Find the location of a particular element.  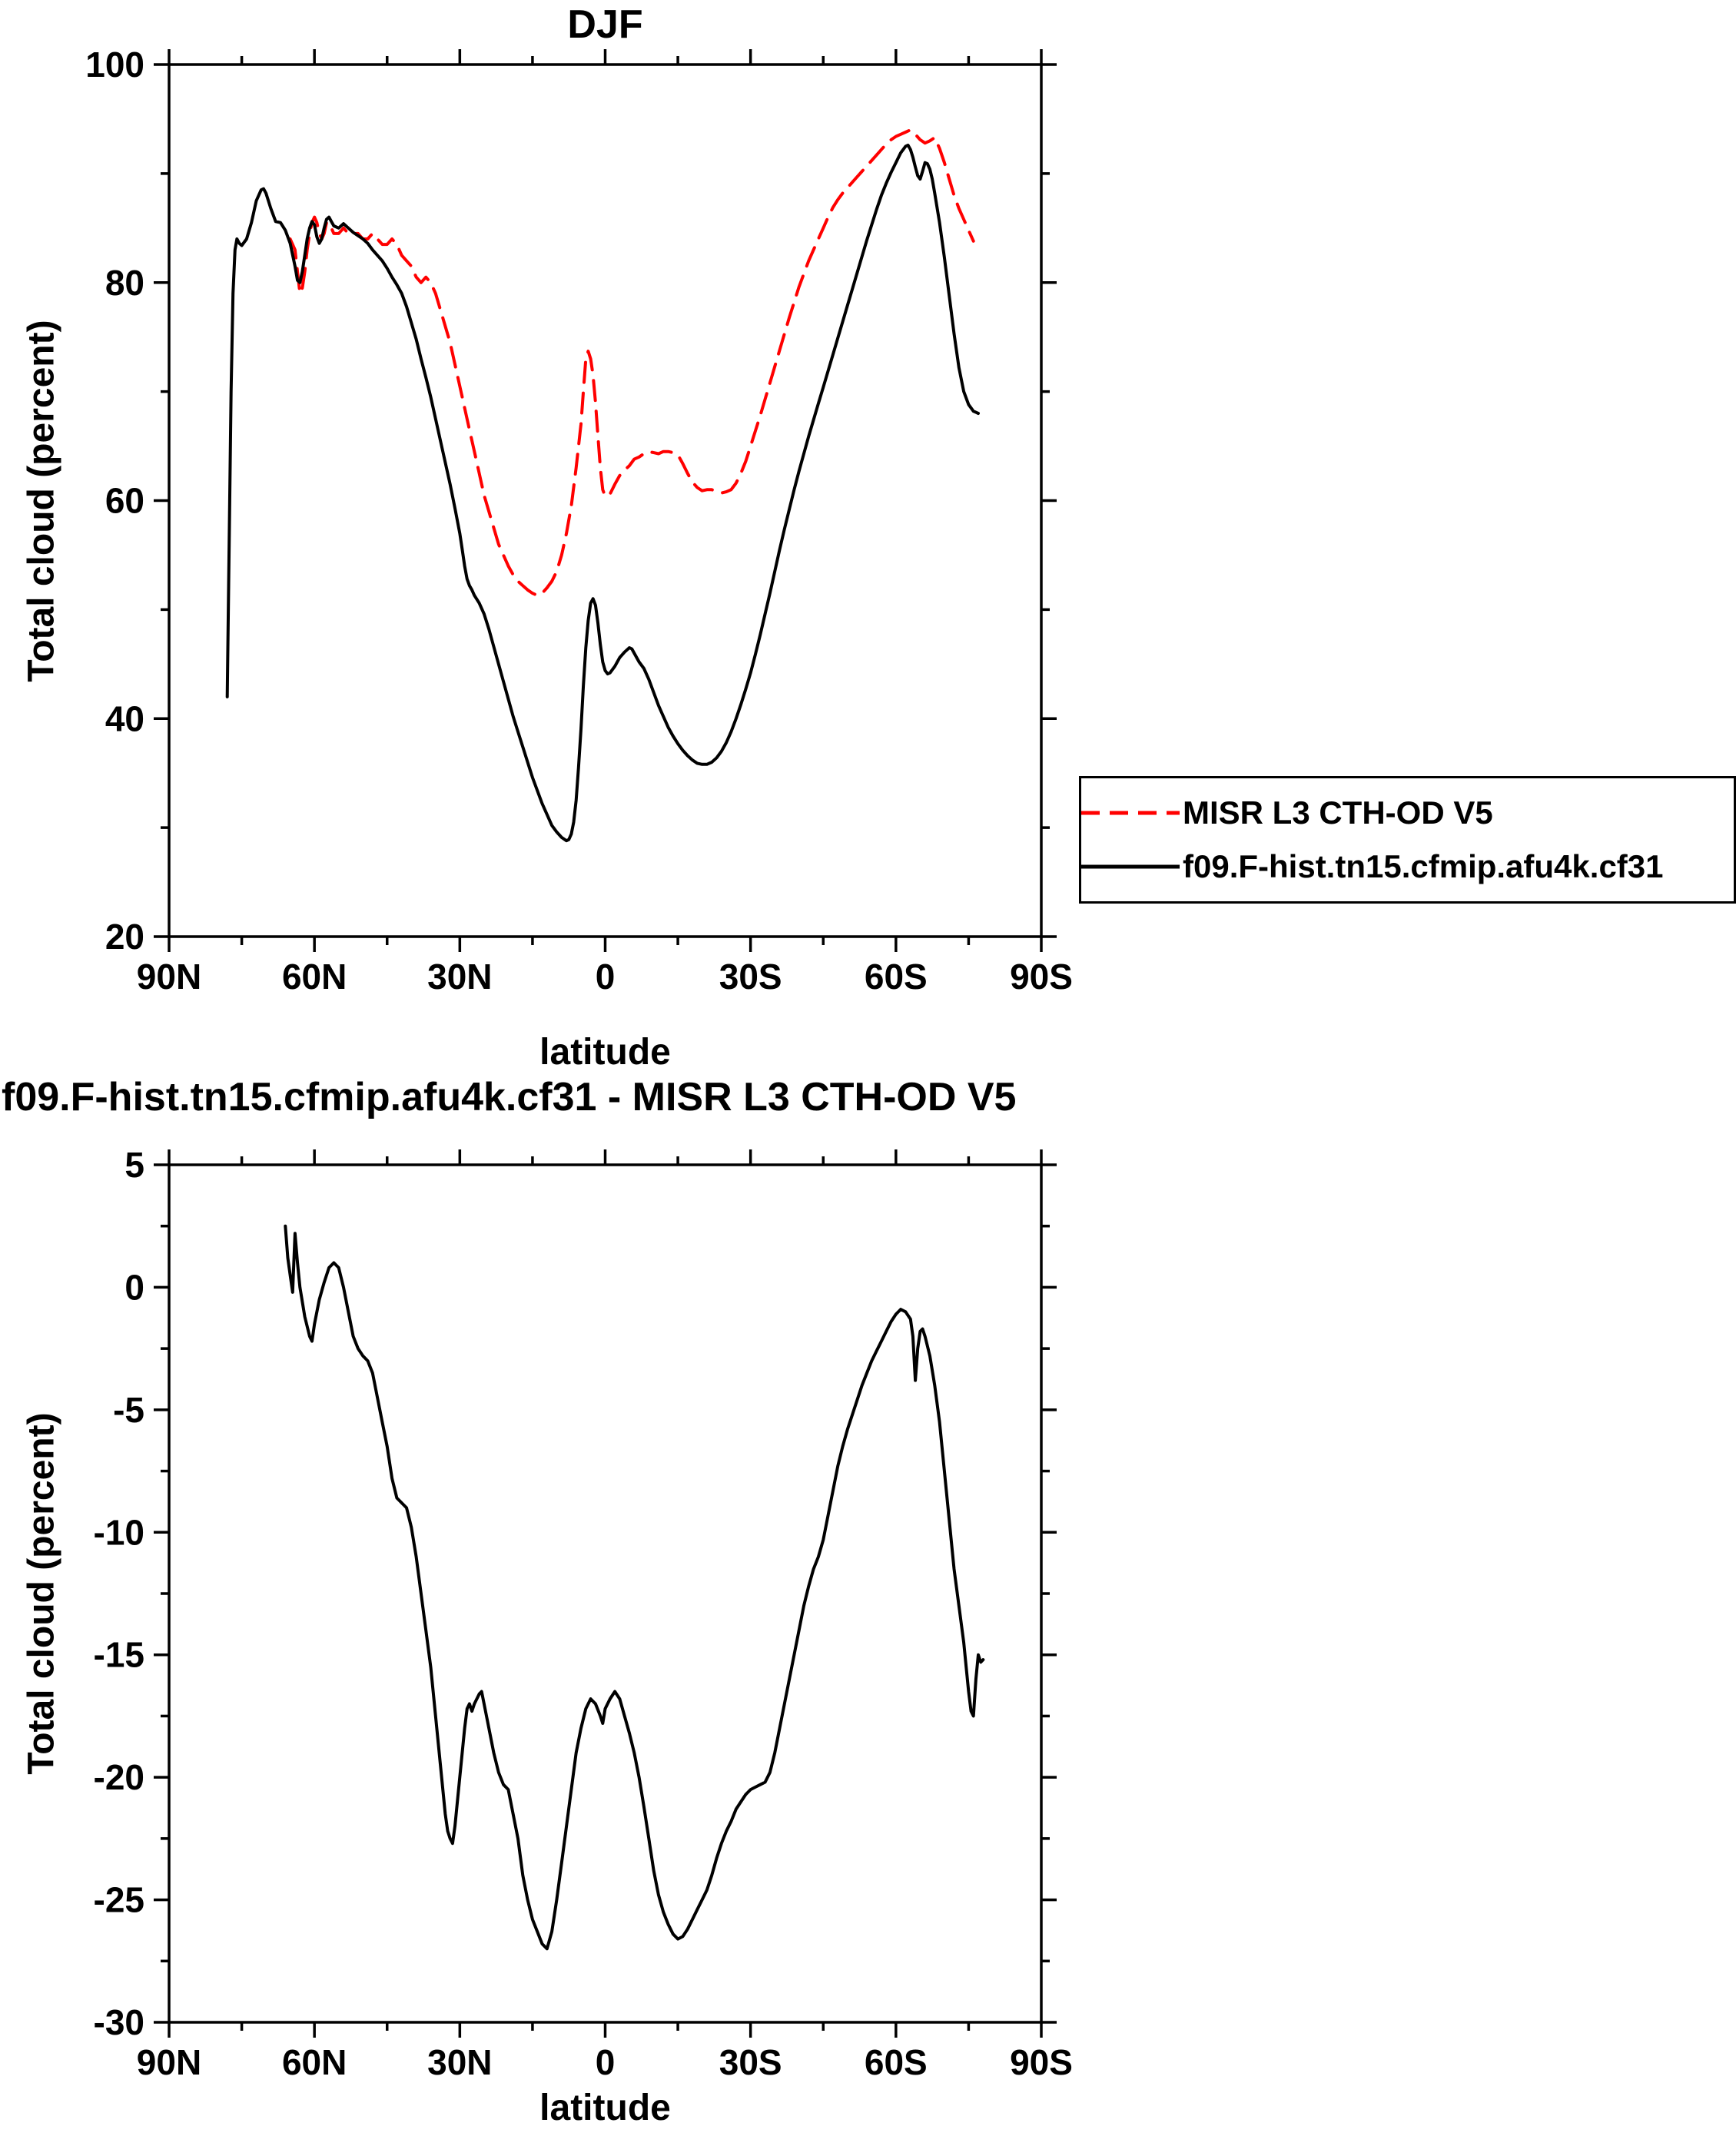

djf-x-tick-label: 30N is located at coordinates (460, 977).